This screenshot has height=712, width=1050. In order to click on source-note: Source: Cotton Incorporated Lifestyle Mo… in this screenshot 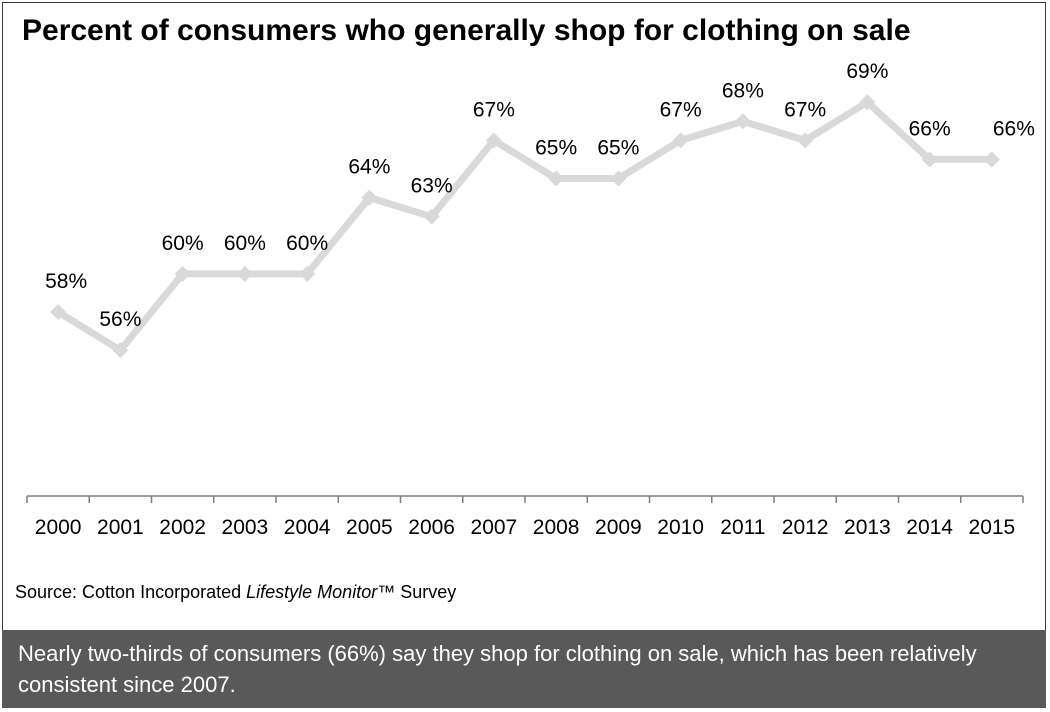, I will do `click(235, 592)`.